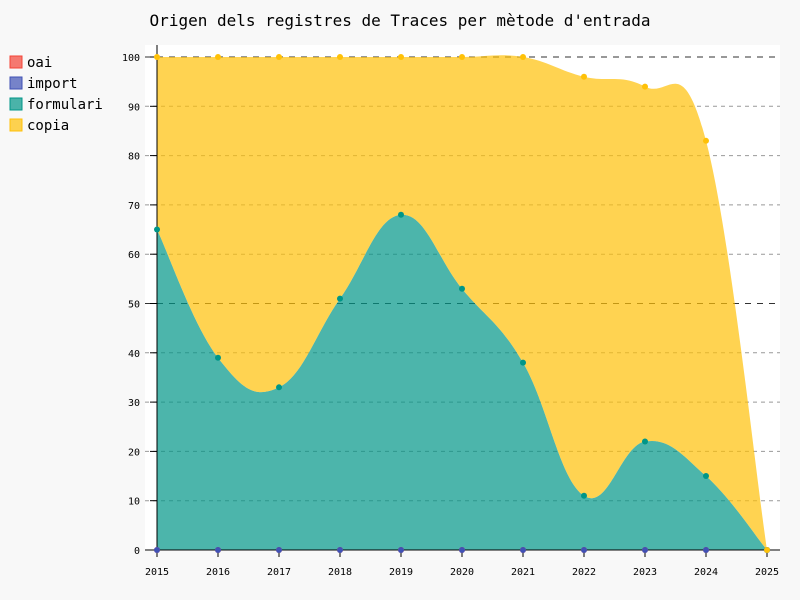  Describe the element at coordinates (340, 572) in the screenshot. I see `x-tick-label: 2018` at that location.